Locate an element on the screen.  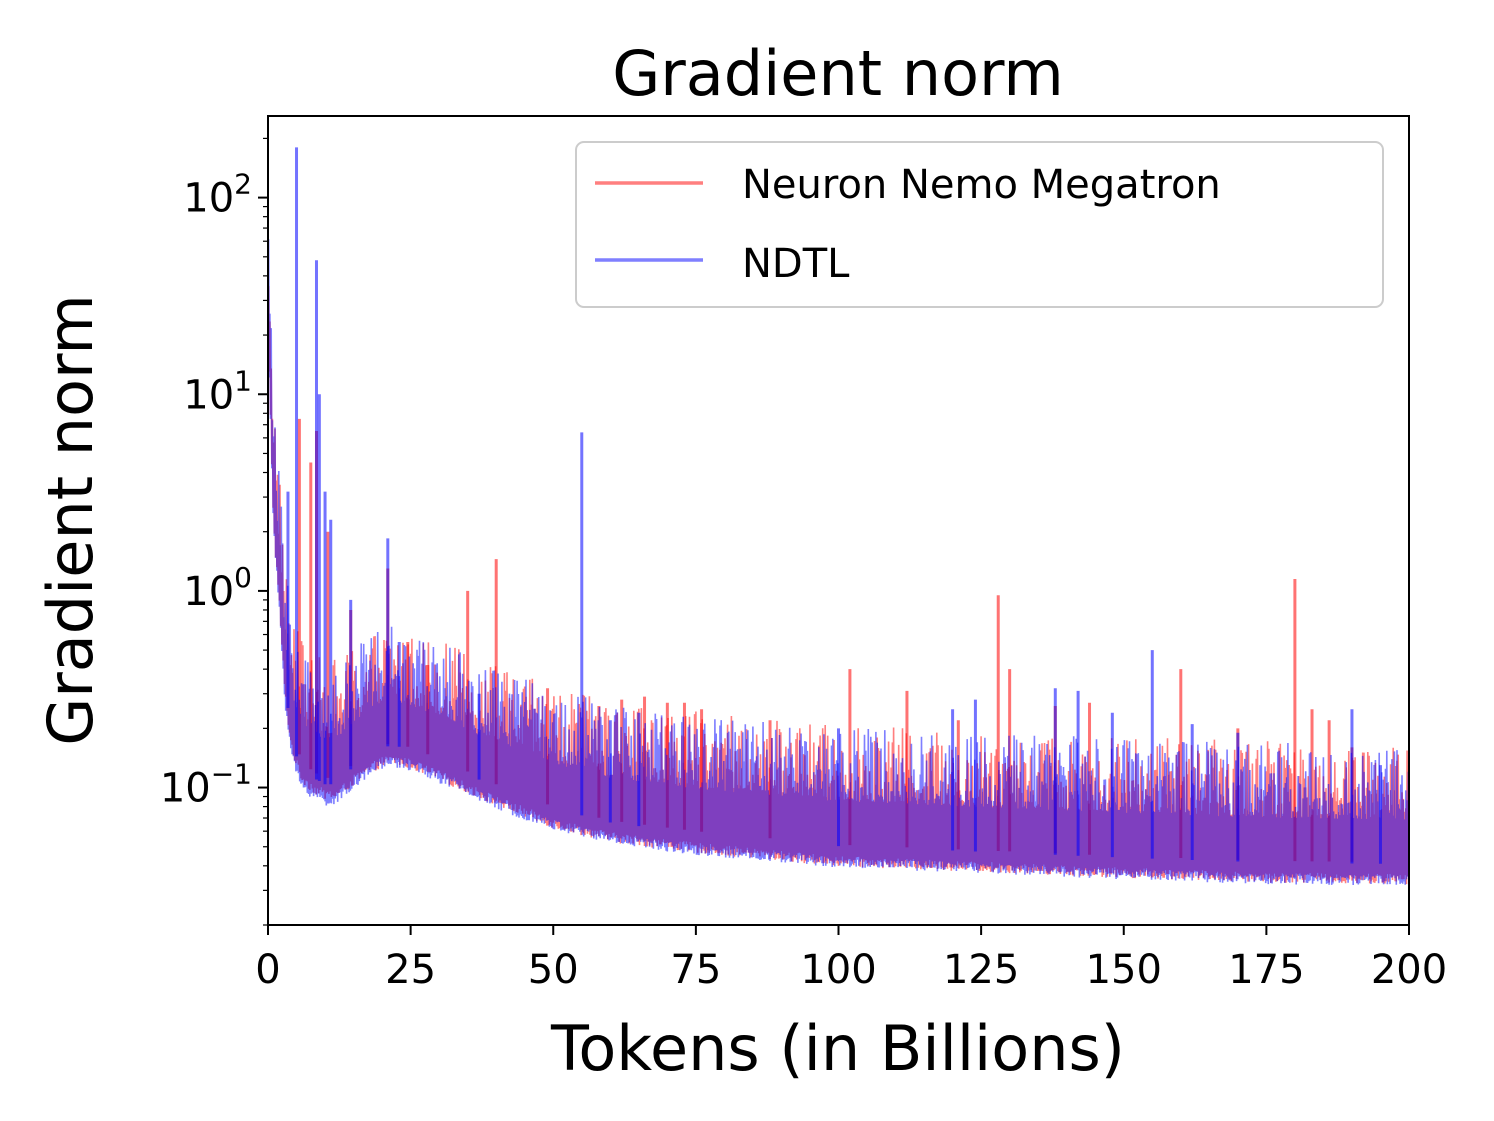
x-tick-label: 150 is located at coordinates (1124, 970).